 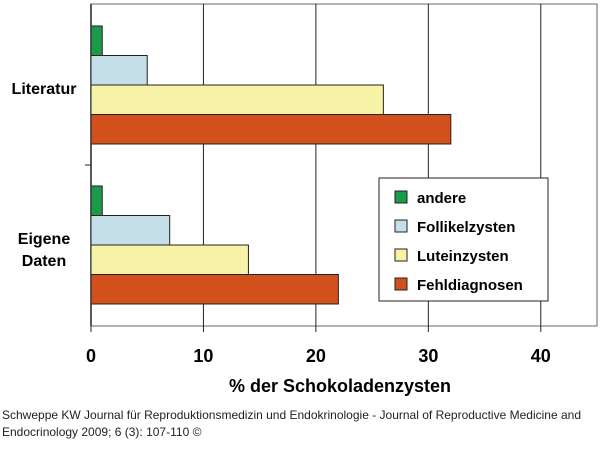 What do you see at coordinates (340, 386) in the screenshot?
I see `x-axis-title: % der Schokoladenzysten` at bounding box center [340, 386].